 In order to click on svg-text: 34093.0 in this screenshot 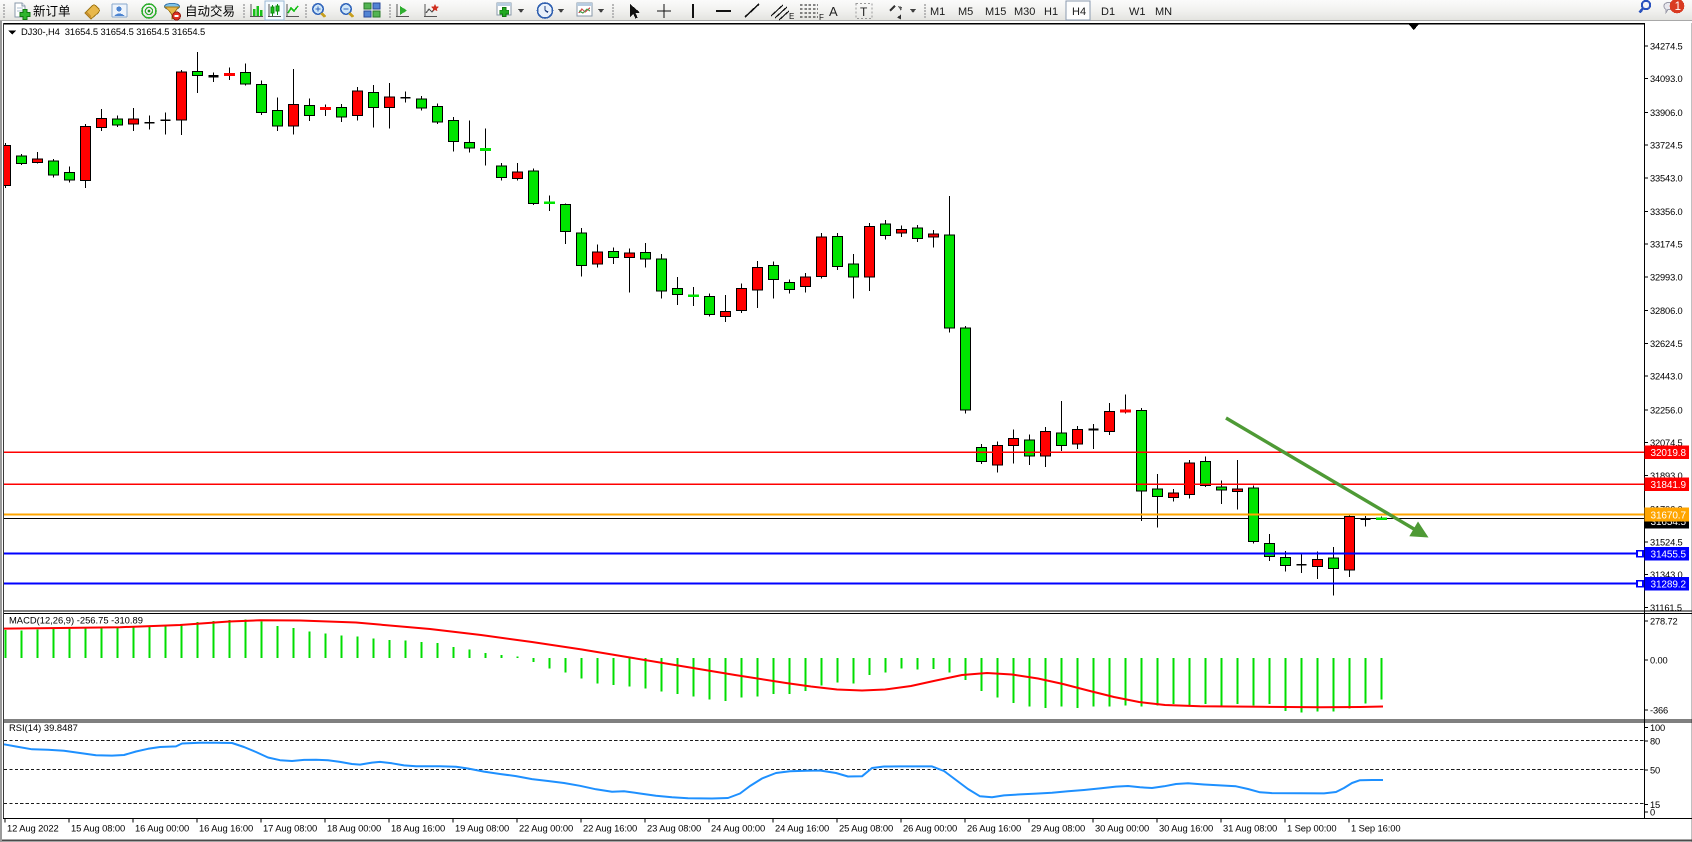, I will do `click(1666, 79)`.